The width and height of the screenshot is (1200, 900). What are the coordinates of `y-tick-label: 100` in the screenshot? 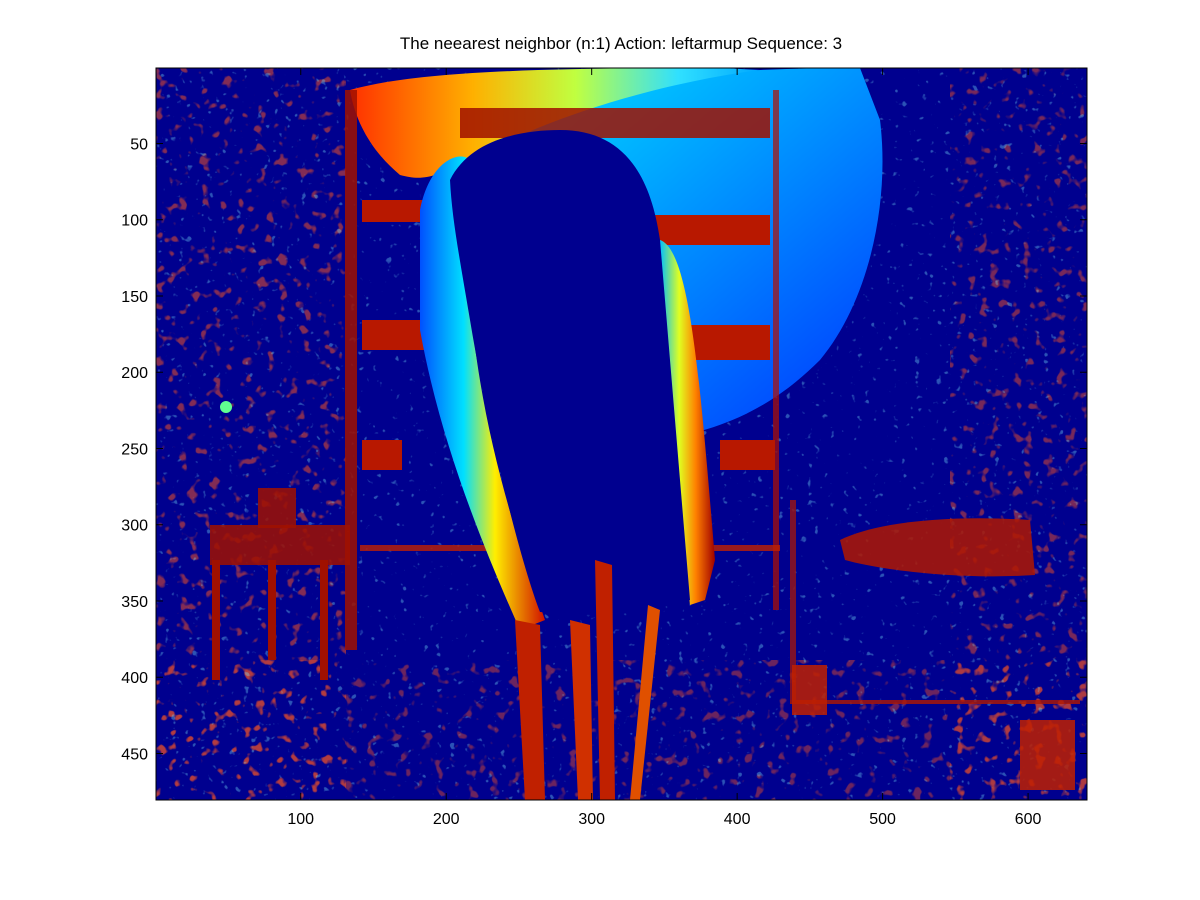 It's located at (134, 221).